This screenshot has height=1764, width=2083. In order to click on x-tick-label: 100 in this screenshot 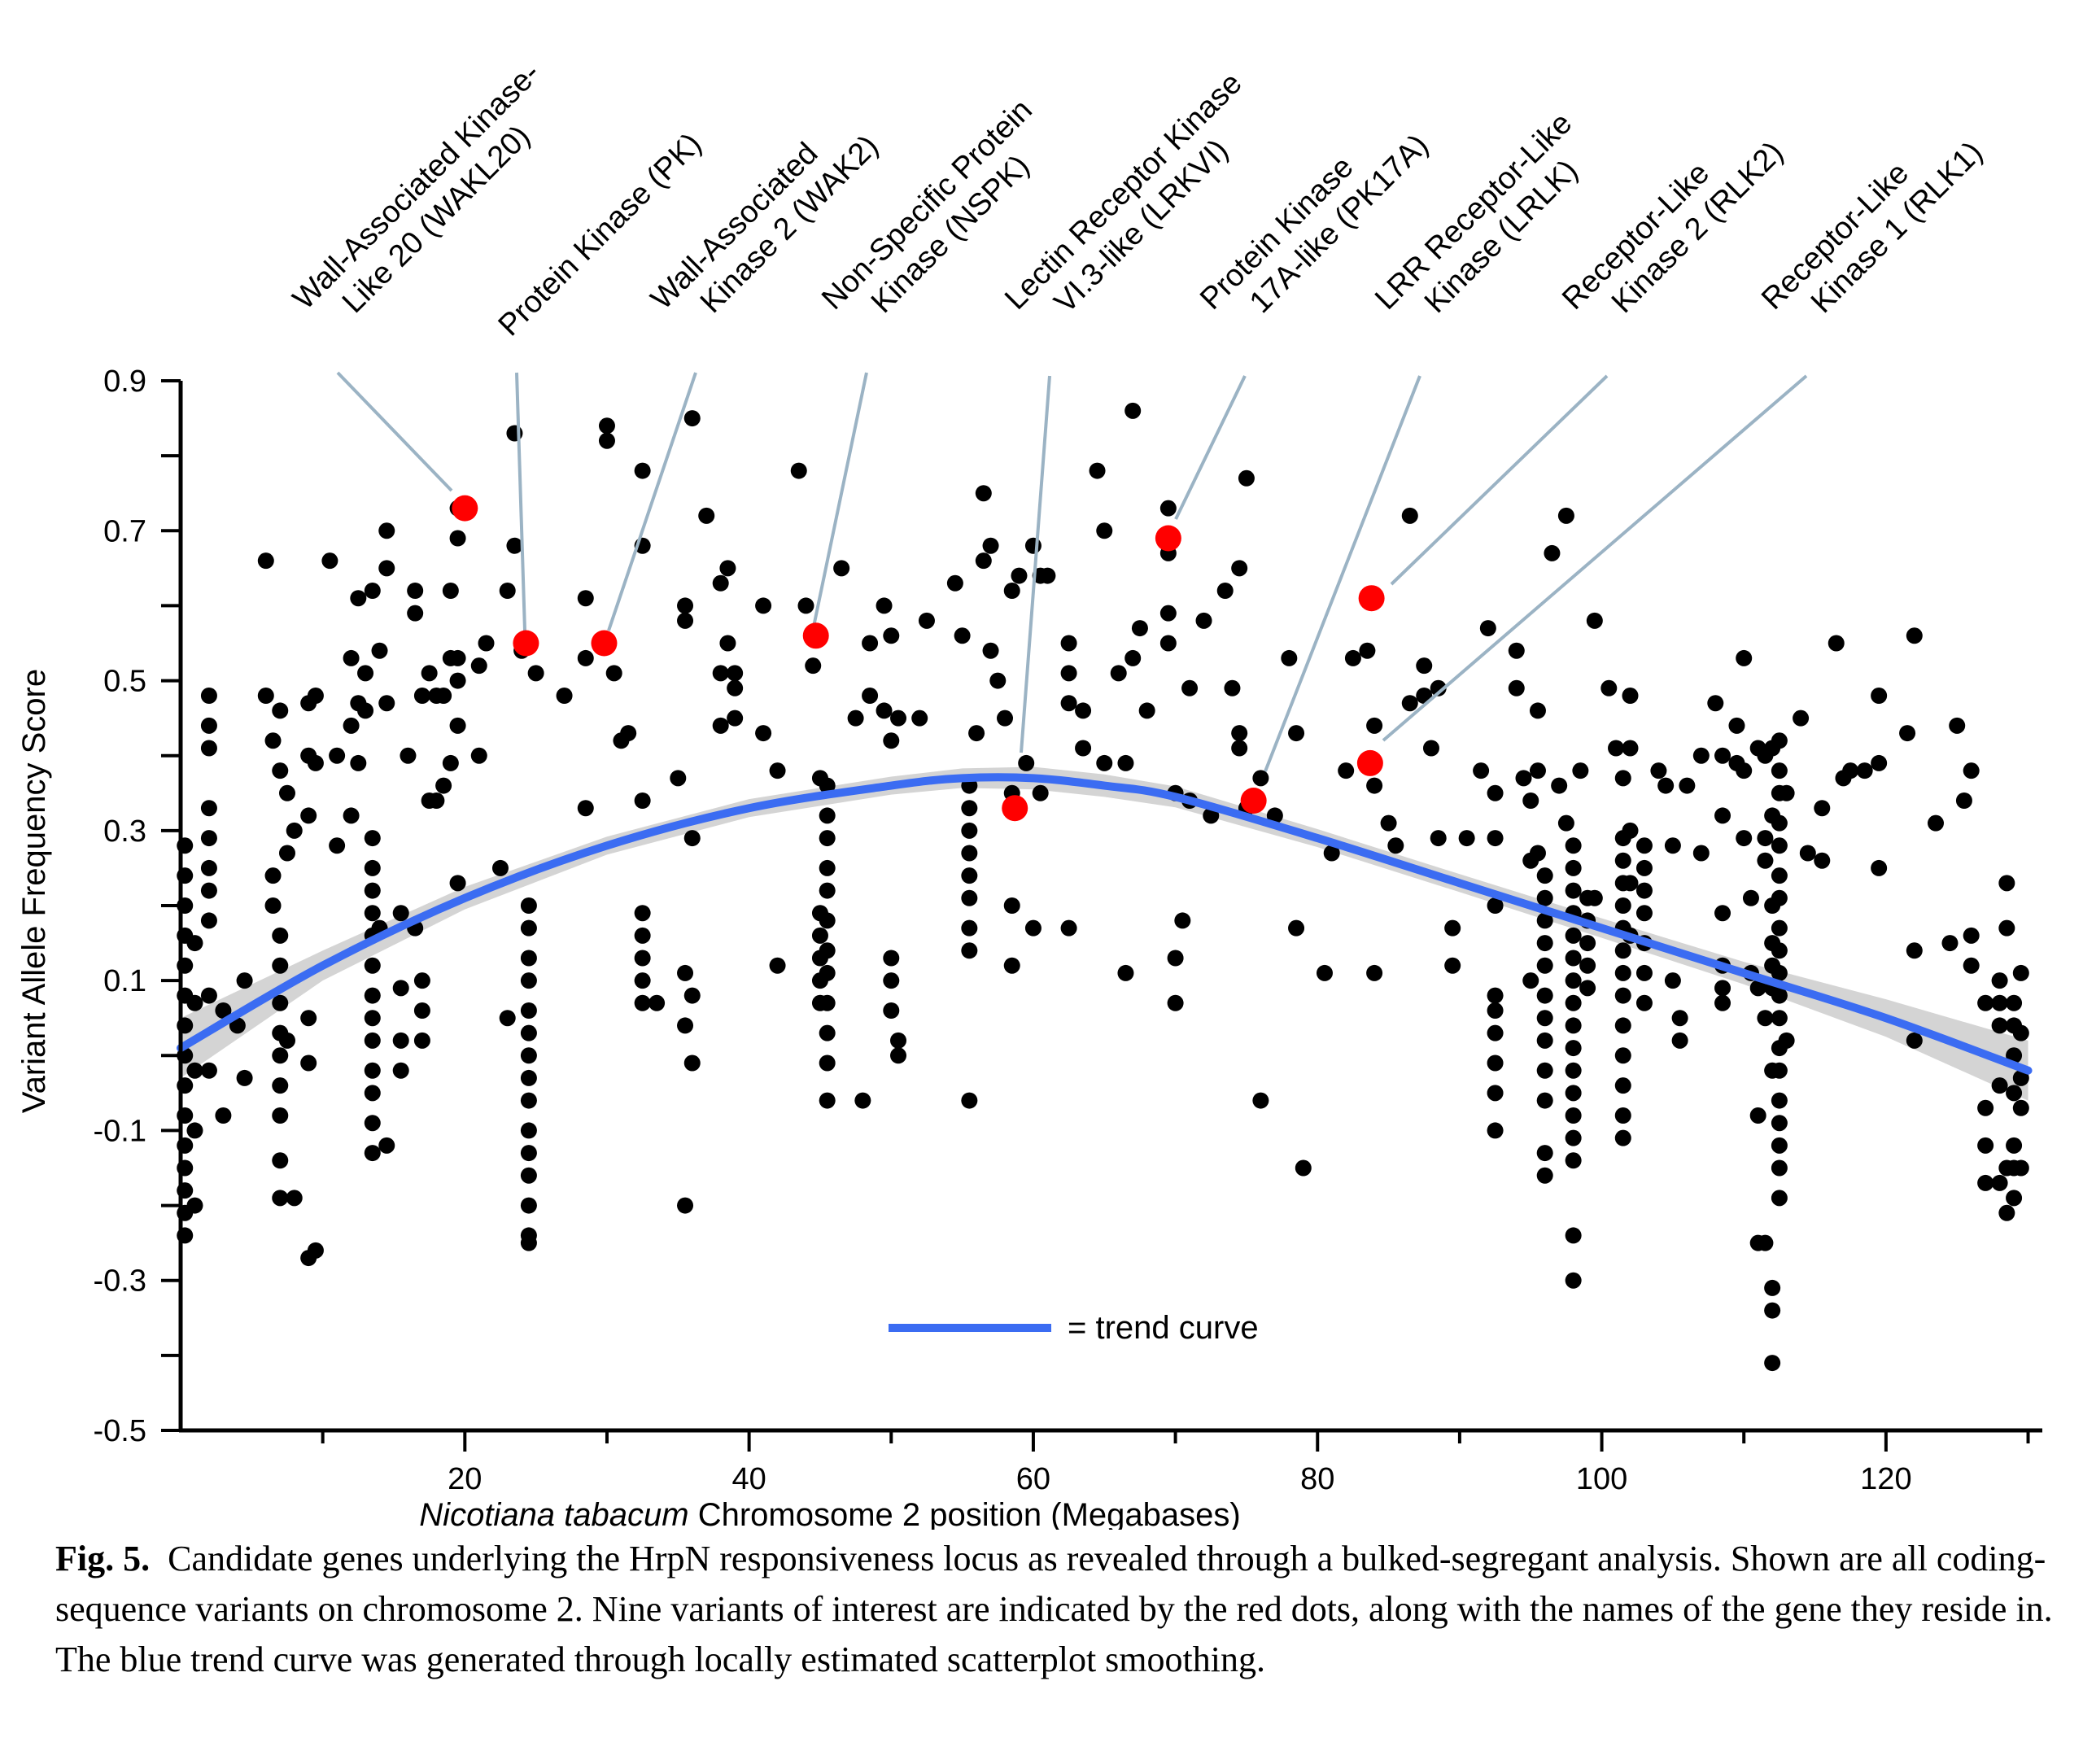, I will do `click(1601, 1479)`.